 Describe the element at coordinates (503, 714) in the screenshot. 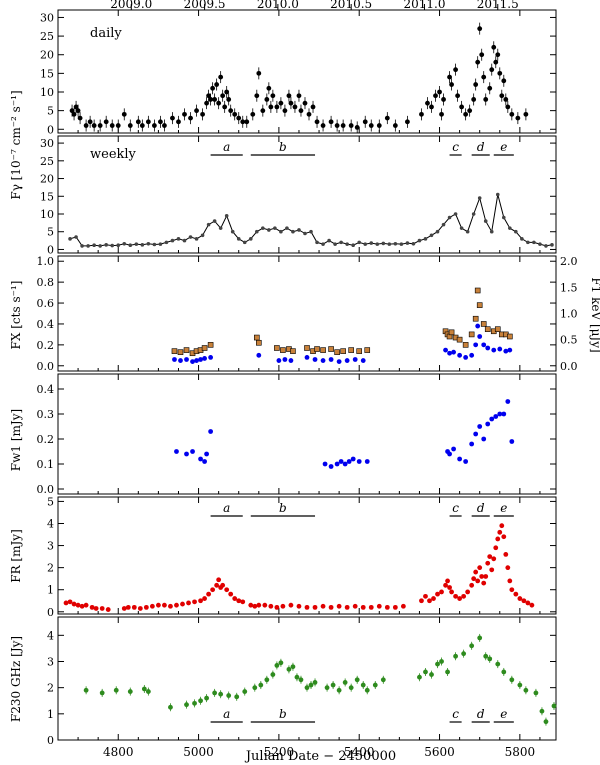

I see `period-label: e` at that location.